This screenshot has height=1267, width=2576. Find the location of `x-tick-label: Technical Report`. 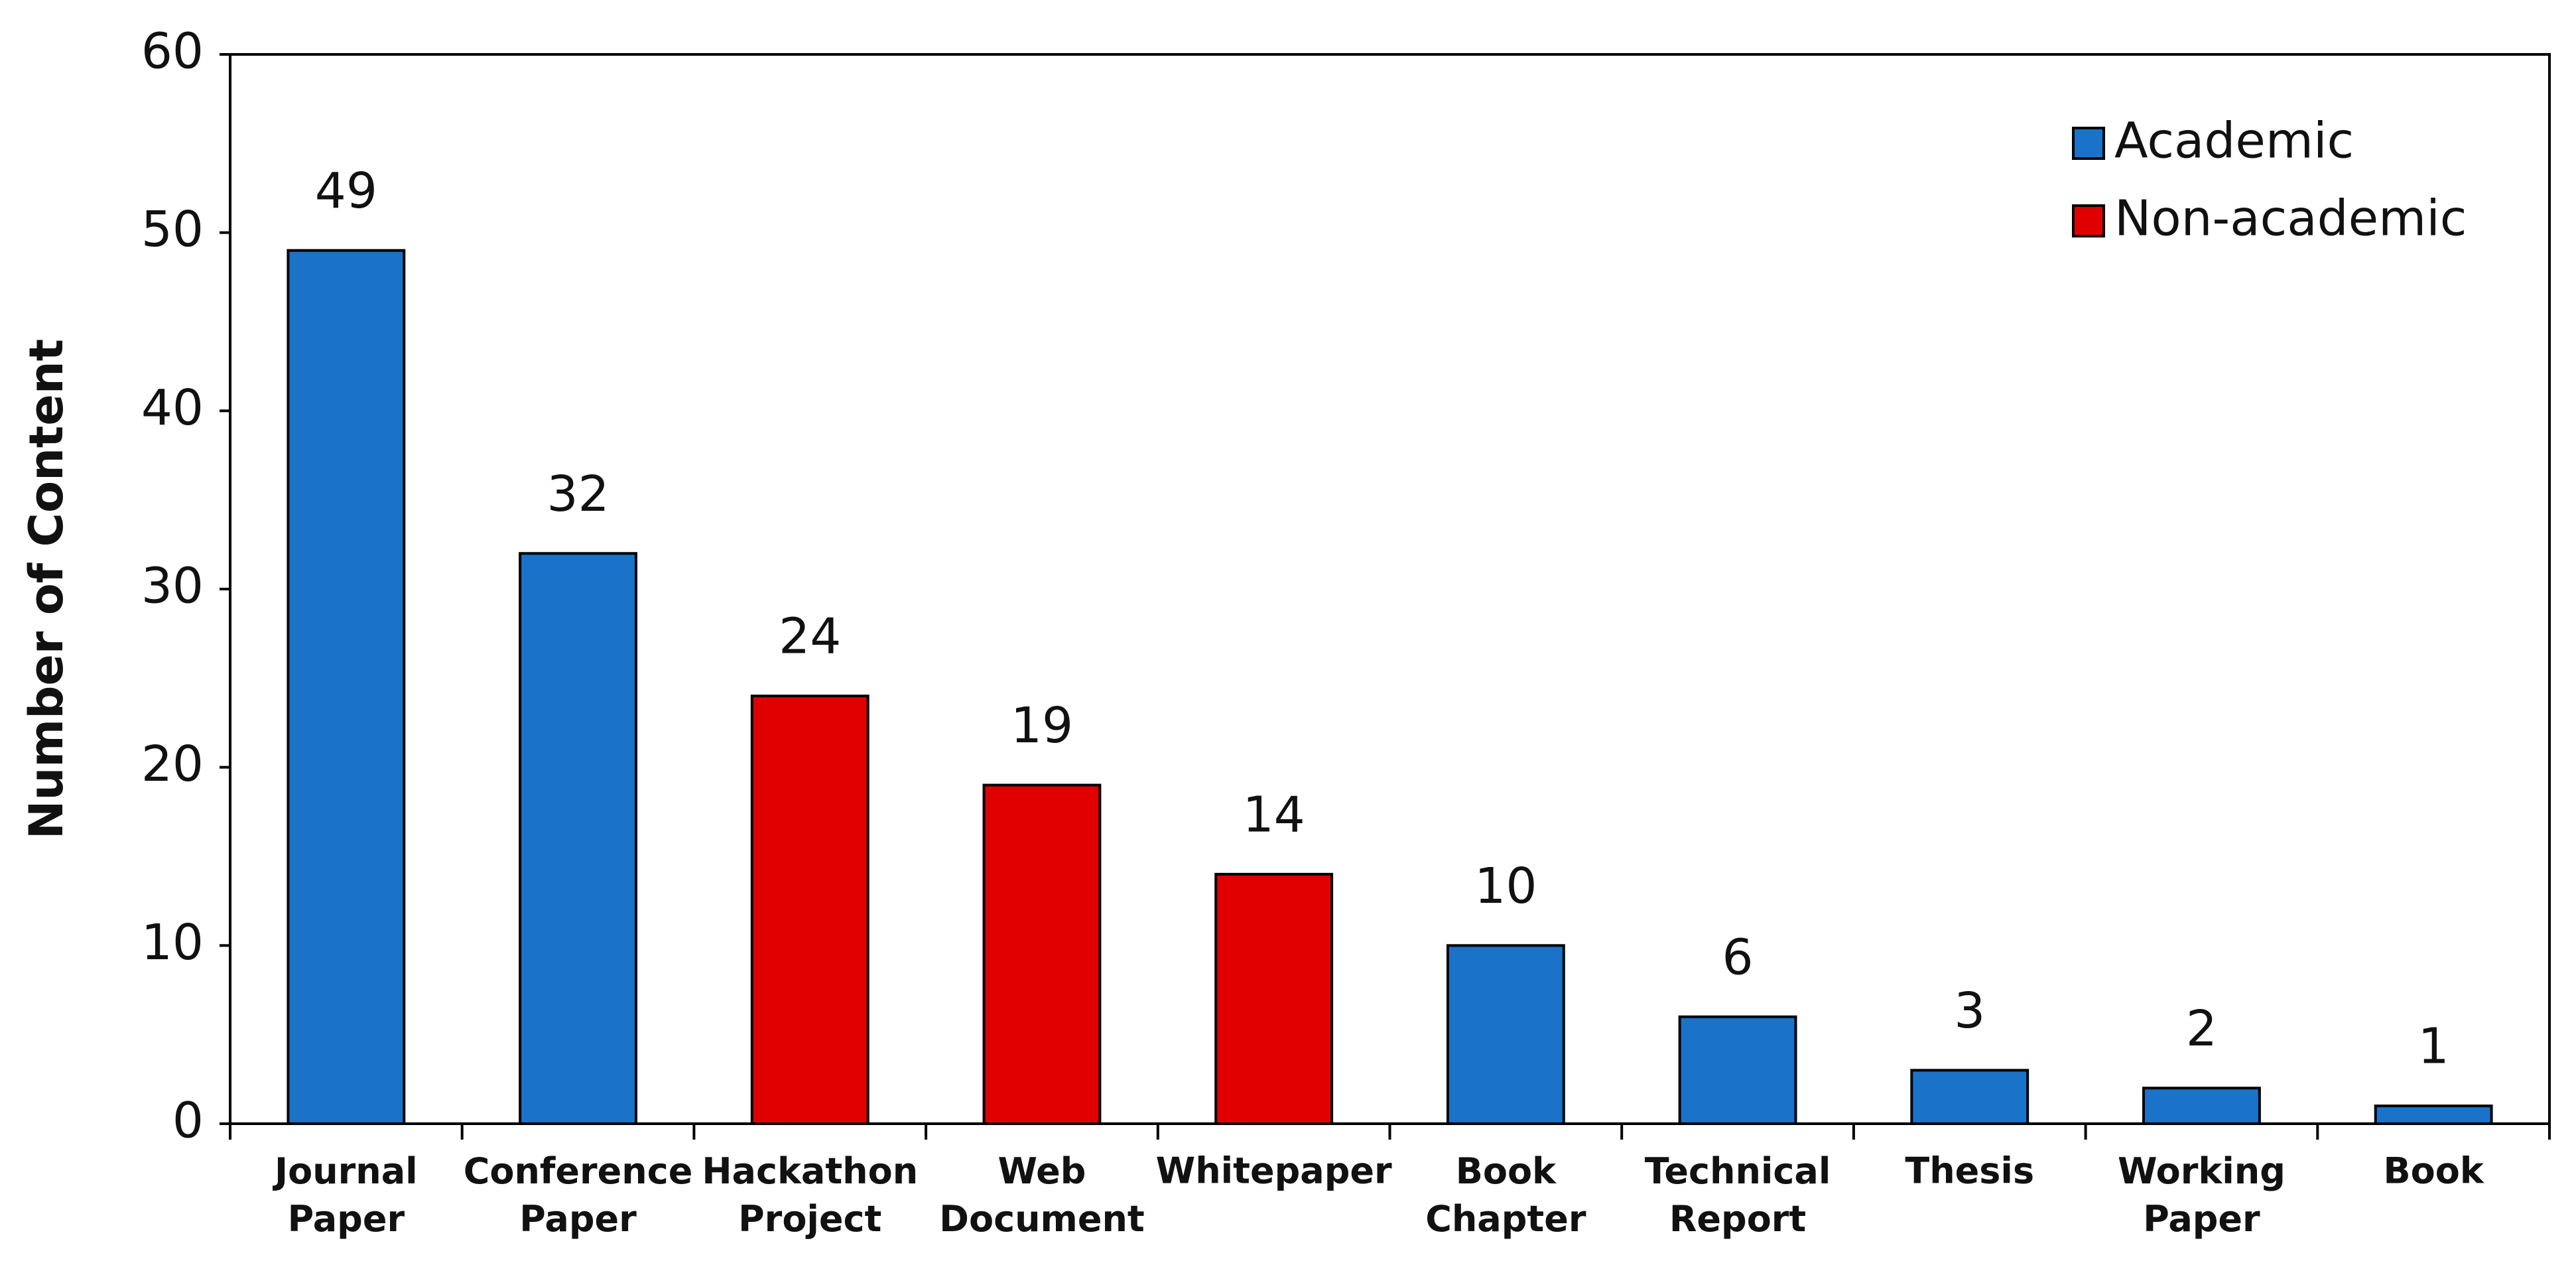

x-tick-label: Technical Report is located at coordinates (1738, 1195).